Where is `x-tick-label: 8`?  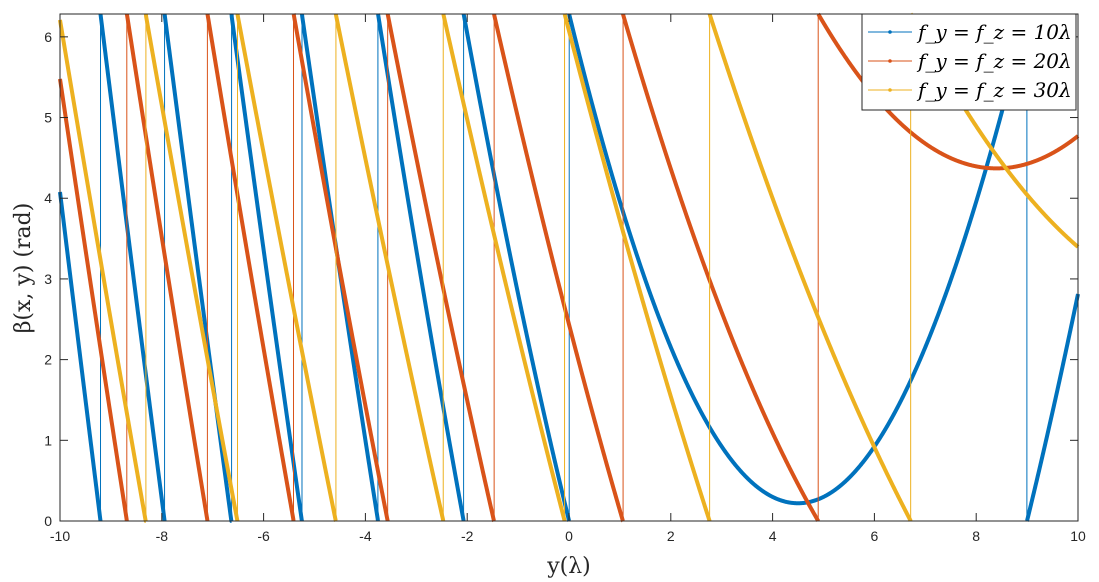 x-tick-label: 8 is located at coordinates (976, 536).